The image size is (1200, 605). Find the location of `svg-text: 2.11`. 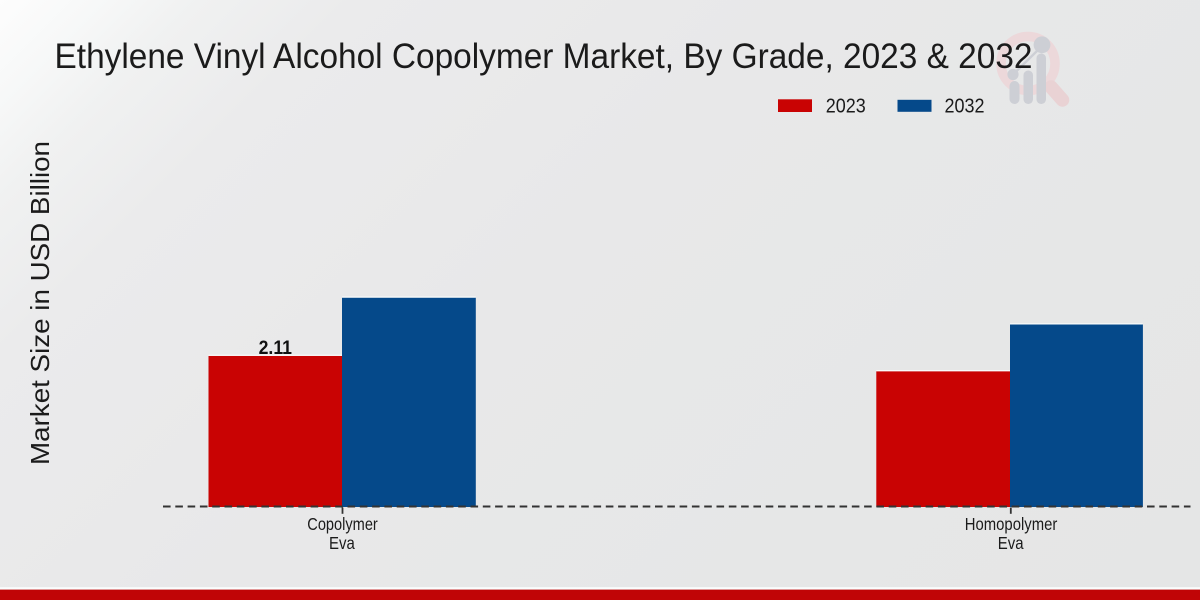

svg-text: 2.11 is located at coordinates (276, 348).